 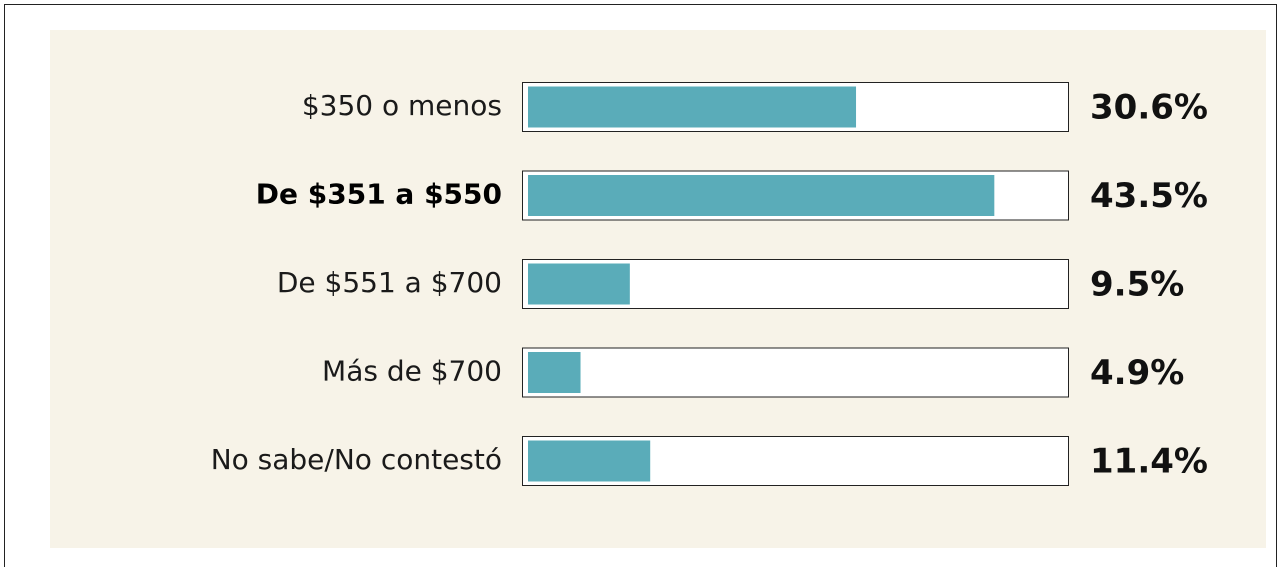 What do you see at coordinates (795, 372) in the screenshot?
I see `bar-track` at bounding box center [795, 372].